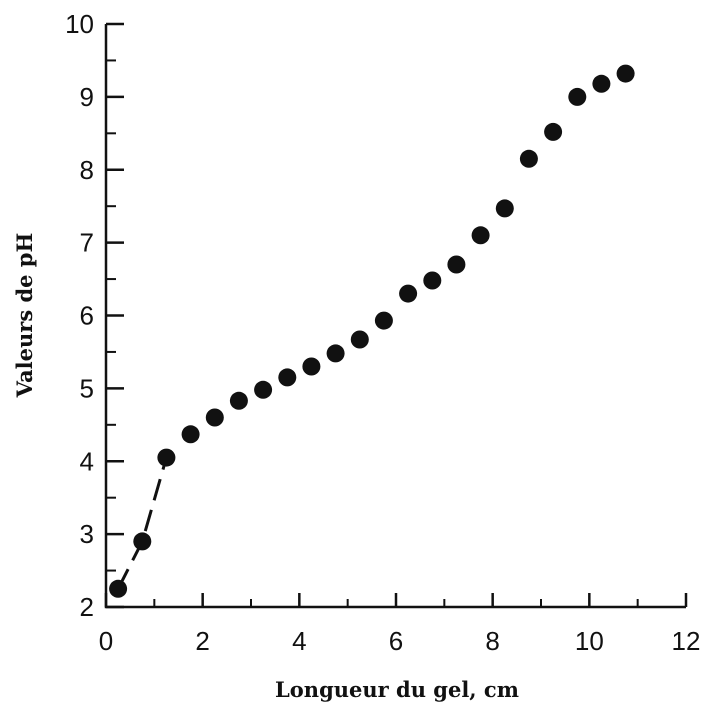  Describe the element at coordinates (686, 641) in the screenshot. I see `x-tick-label: 12` at that location.